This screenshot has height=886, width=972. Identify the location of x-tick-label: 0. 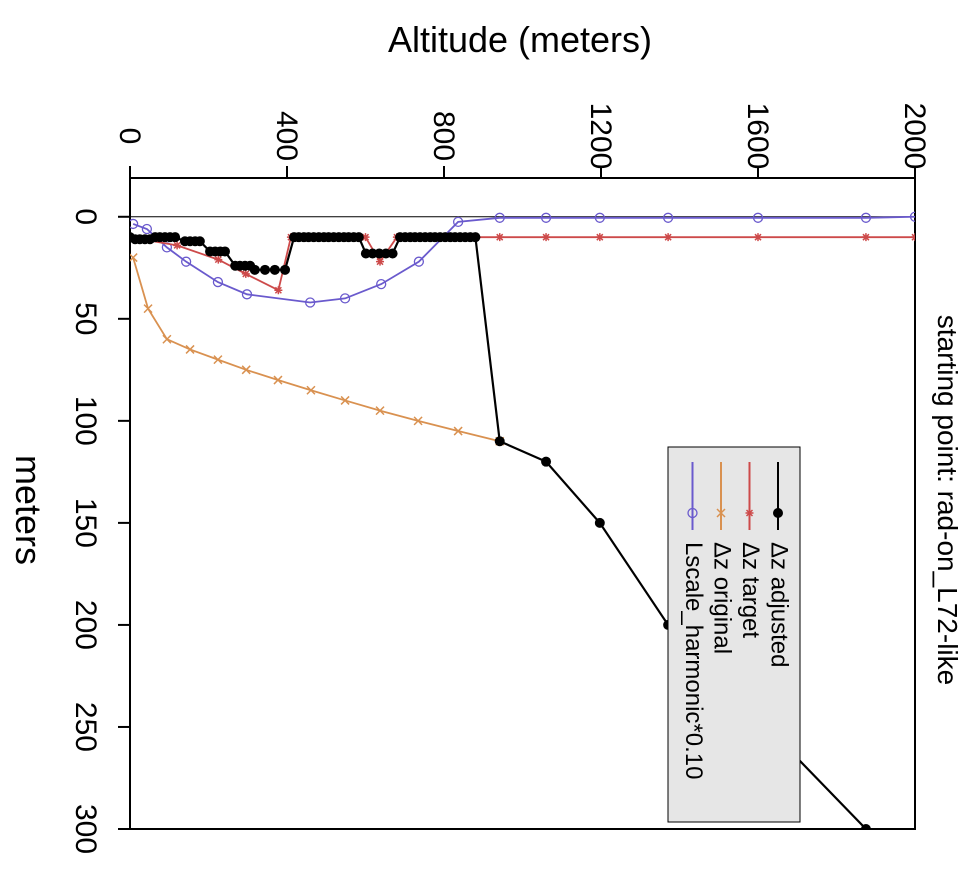
(129, 136).